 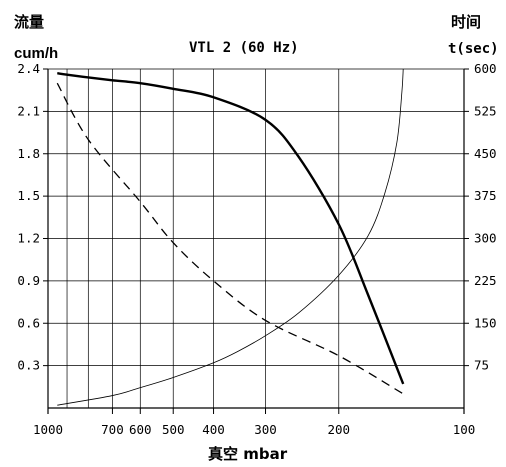 I want to click on right-tick-label: 300, so click(x=485, y=238).